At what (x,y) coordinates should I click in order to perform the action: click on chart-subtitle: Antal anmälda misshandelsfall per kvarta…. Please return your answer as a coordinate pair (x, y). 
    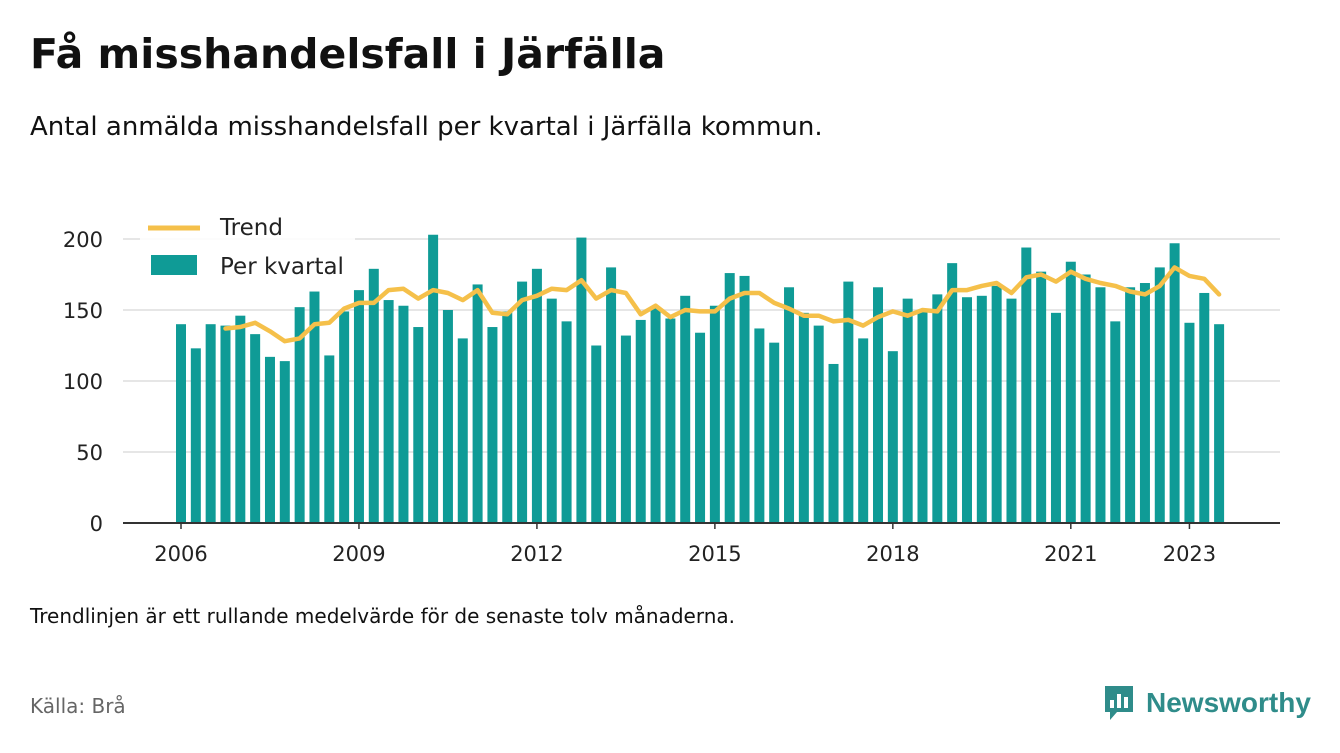
    Looking at the image, I should click on (426, 127).